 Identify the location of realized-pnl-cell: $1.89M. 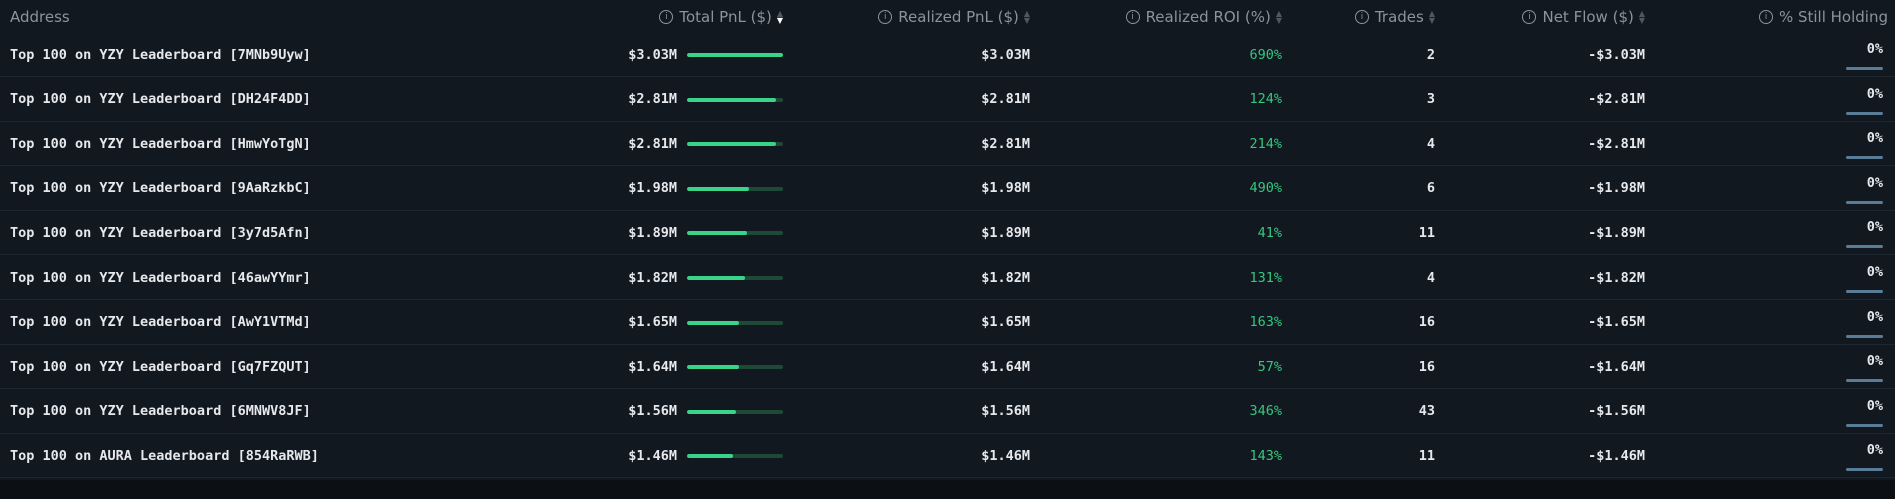
(1005, 232).